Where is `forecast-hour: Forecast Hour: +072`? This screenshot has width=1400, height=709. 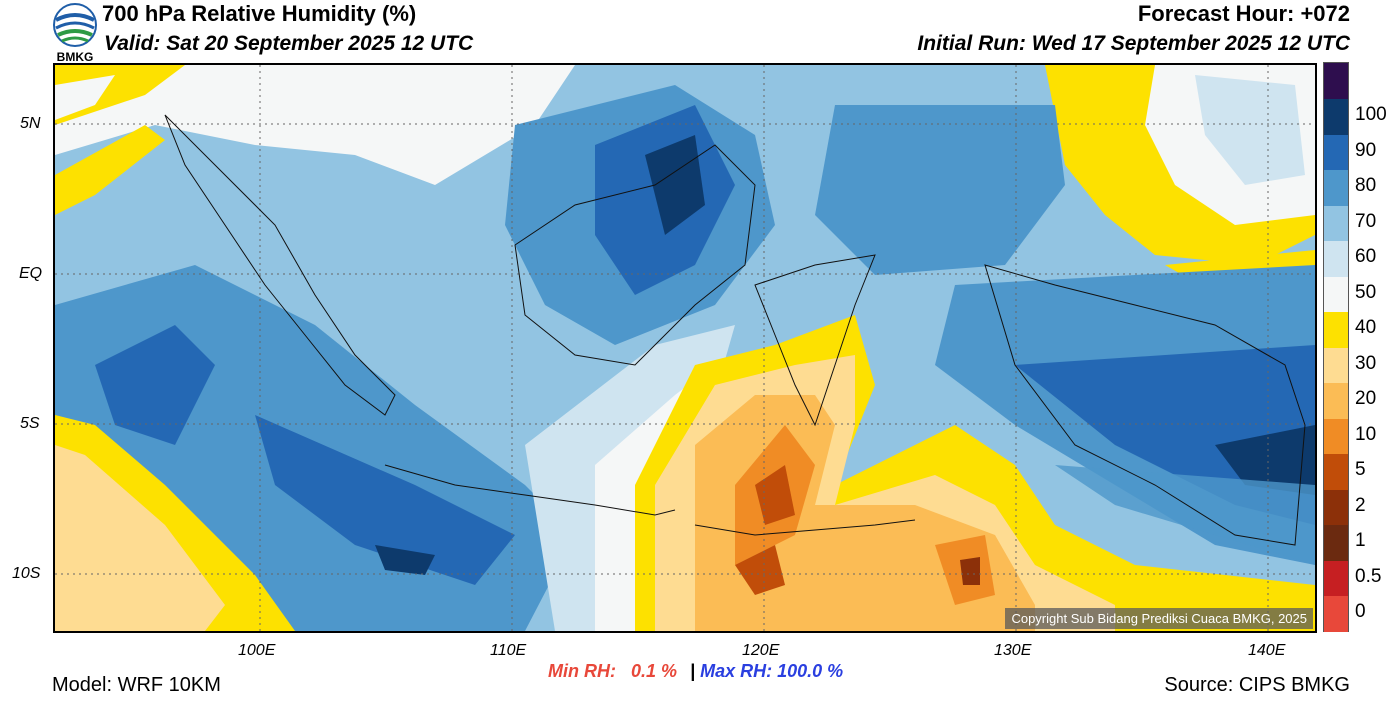
forecast-hour: Forecast Hour: +072 is located at coordinates (1243, 13).